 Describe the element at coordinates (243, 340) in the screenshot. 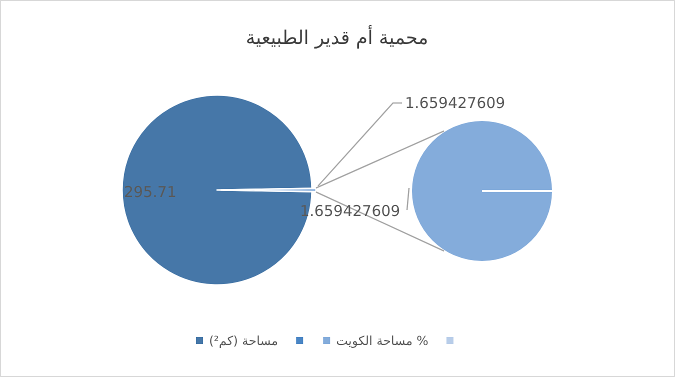

I see `legend-label: مساحة (كم²)` at that location.